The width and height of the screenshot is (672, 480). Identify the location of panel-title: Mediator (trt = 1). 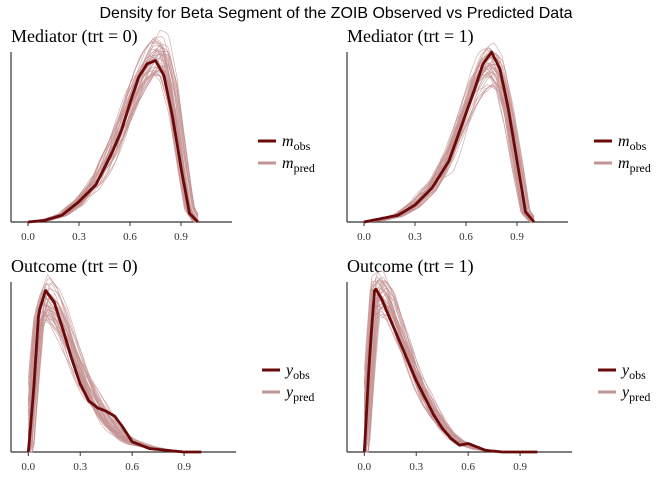
(410, 36).